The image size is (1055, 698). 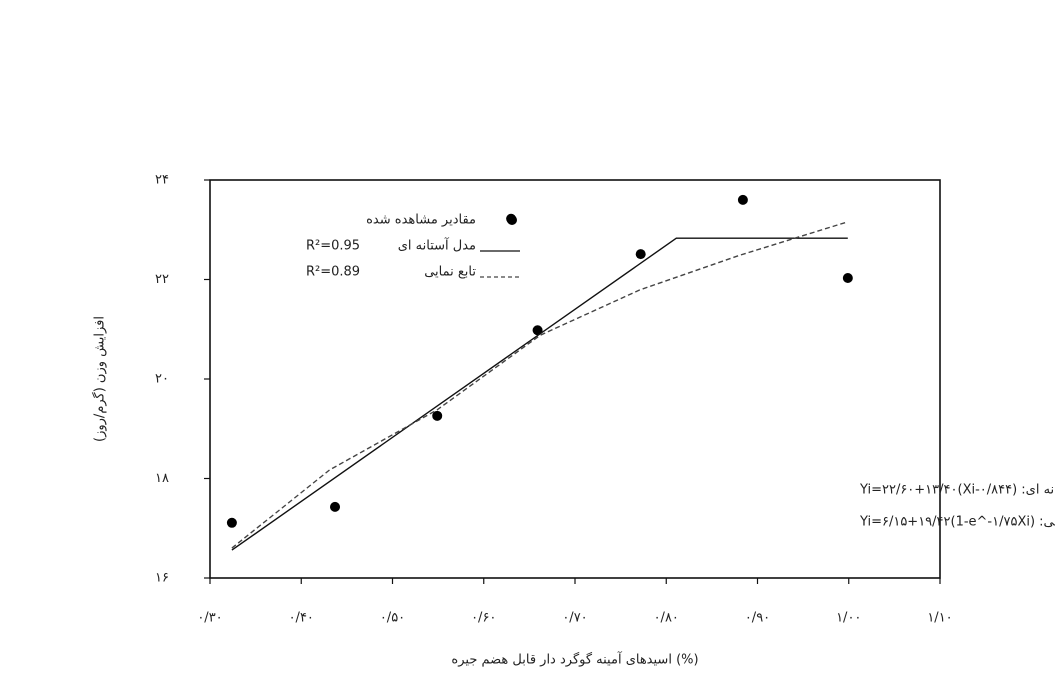 I want to click on legend-fit: R²=0.95, so click(x=333, y=246).